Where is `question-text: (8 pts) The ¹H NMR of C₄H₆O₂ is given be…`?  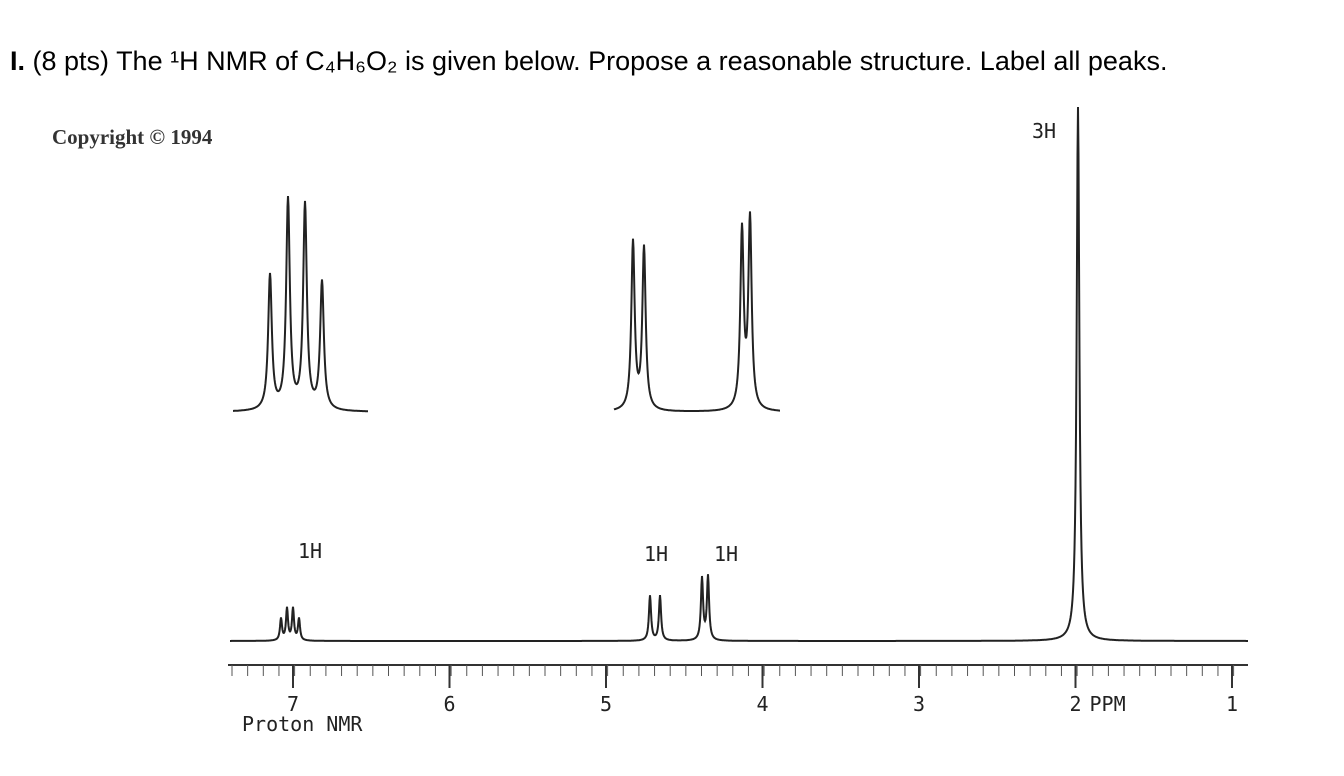 question-text: (8 pts) The ¹H NMR of C₄H₆O₂ is given be… is located at coordinates (600, 61).